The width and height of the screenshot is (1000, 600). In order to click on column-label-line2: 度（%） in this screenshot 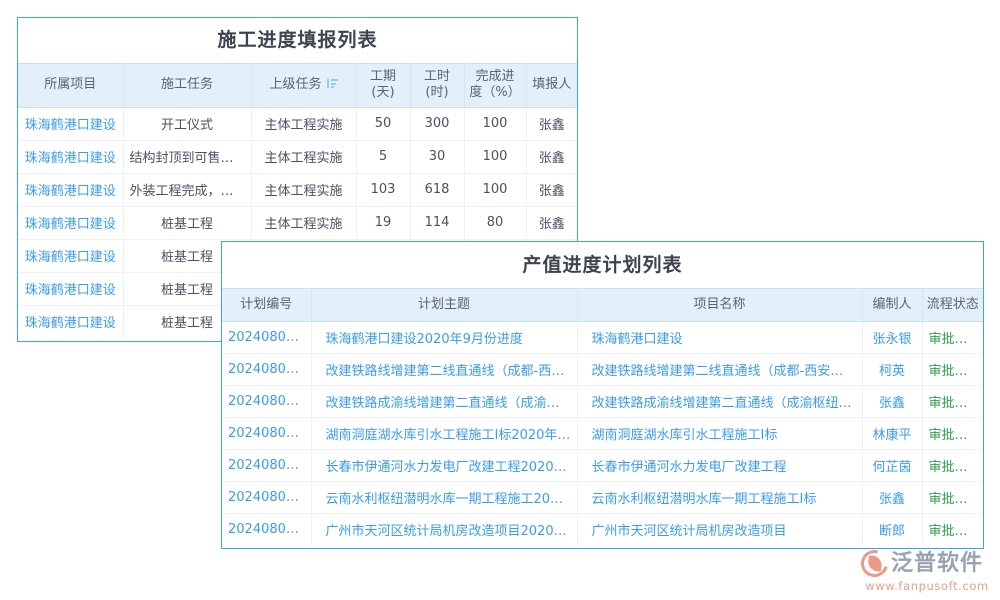, I will do `click(495, 93)`.